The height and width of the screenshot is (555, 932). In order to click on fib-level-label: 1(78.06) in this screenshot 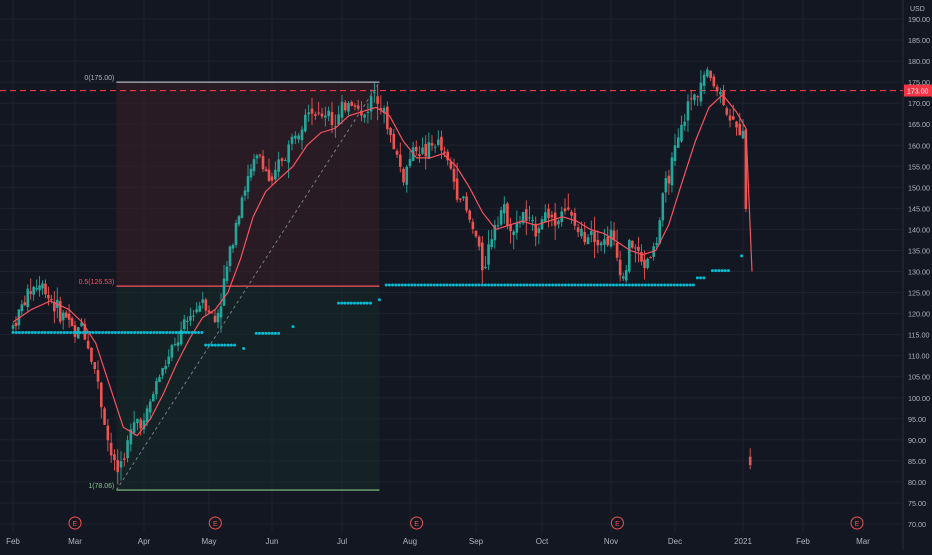, I will do `click(101, 486)`.